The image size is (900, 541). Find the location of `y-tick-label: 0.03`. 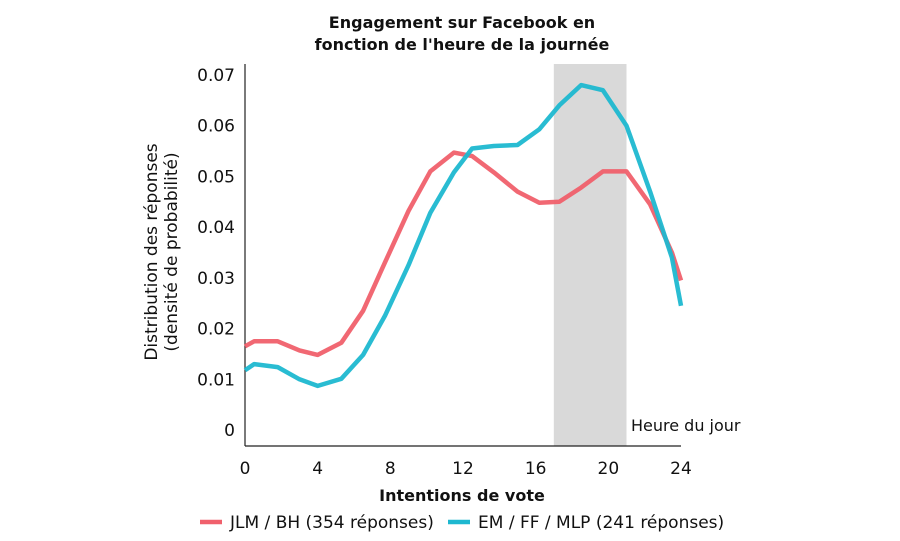

y-tick-label: 0.03 is located at coordinates (216, 279).